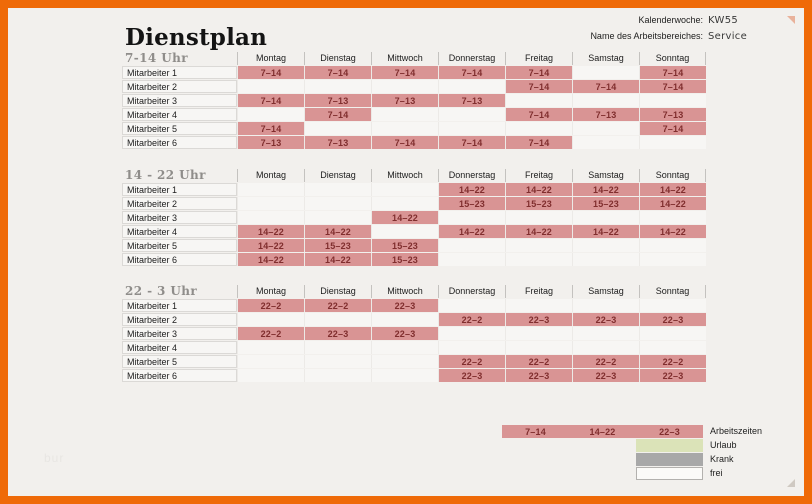  I want to click on employee-label: Mitarbeiter 6, so click(179, 259).